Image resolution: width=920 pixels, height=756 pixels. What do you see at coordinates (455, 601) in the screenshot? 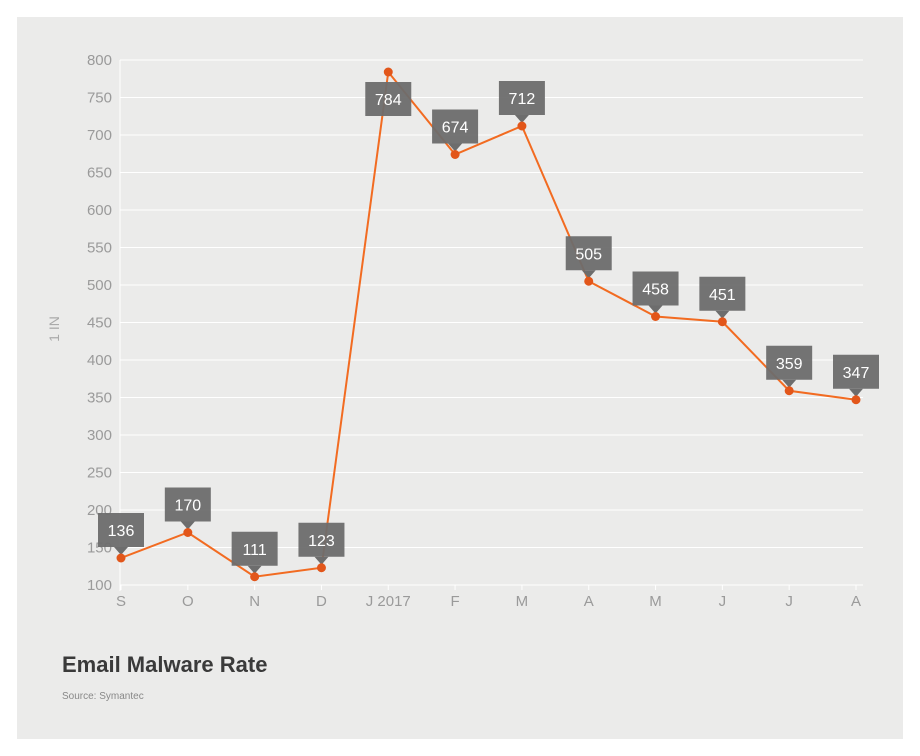
I see `x-tick-label: F` at bounding box center [455, 601].